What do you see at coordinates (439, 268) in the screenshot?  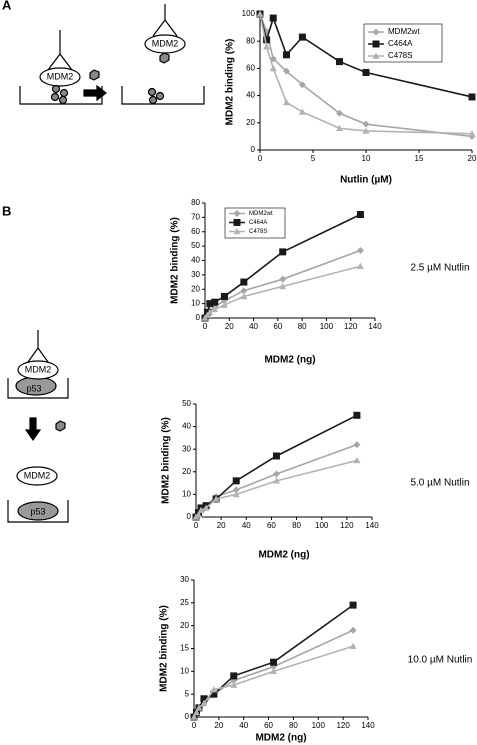 I see `annotation: 2.5 µM Nutlin` at bounding box center [439, 268].